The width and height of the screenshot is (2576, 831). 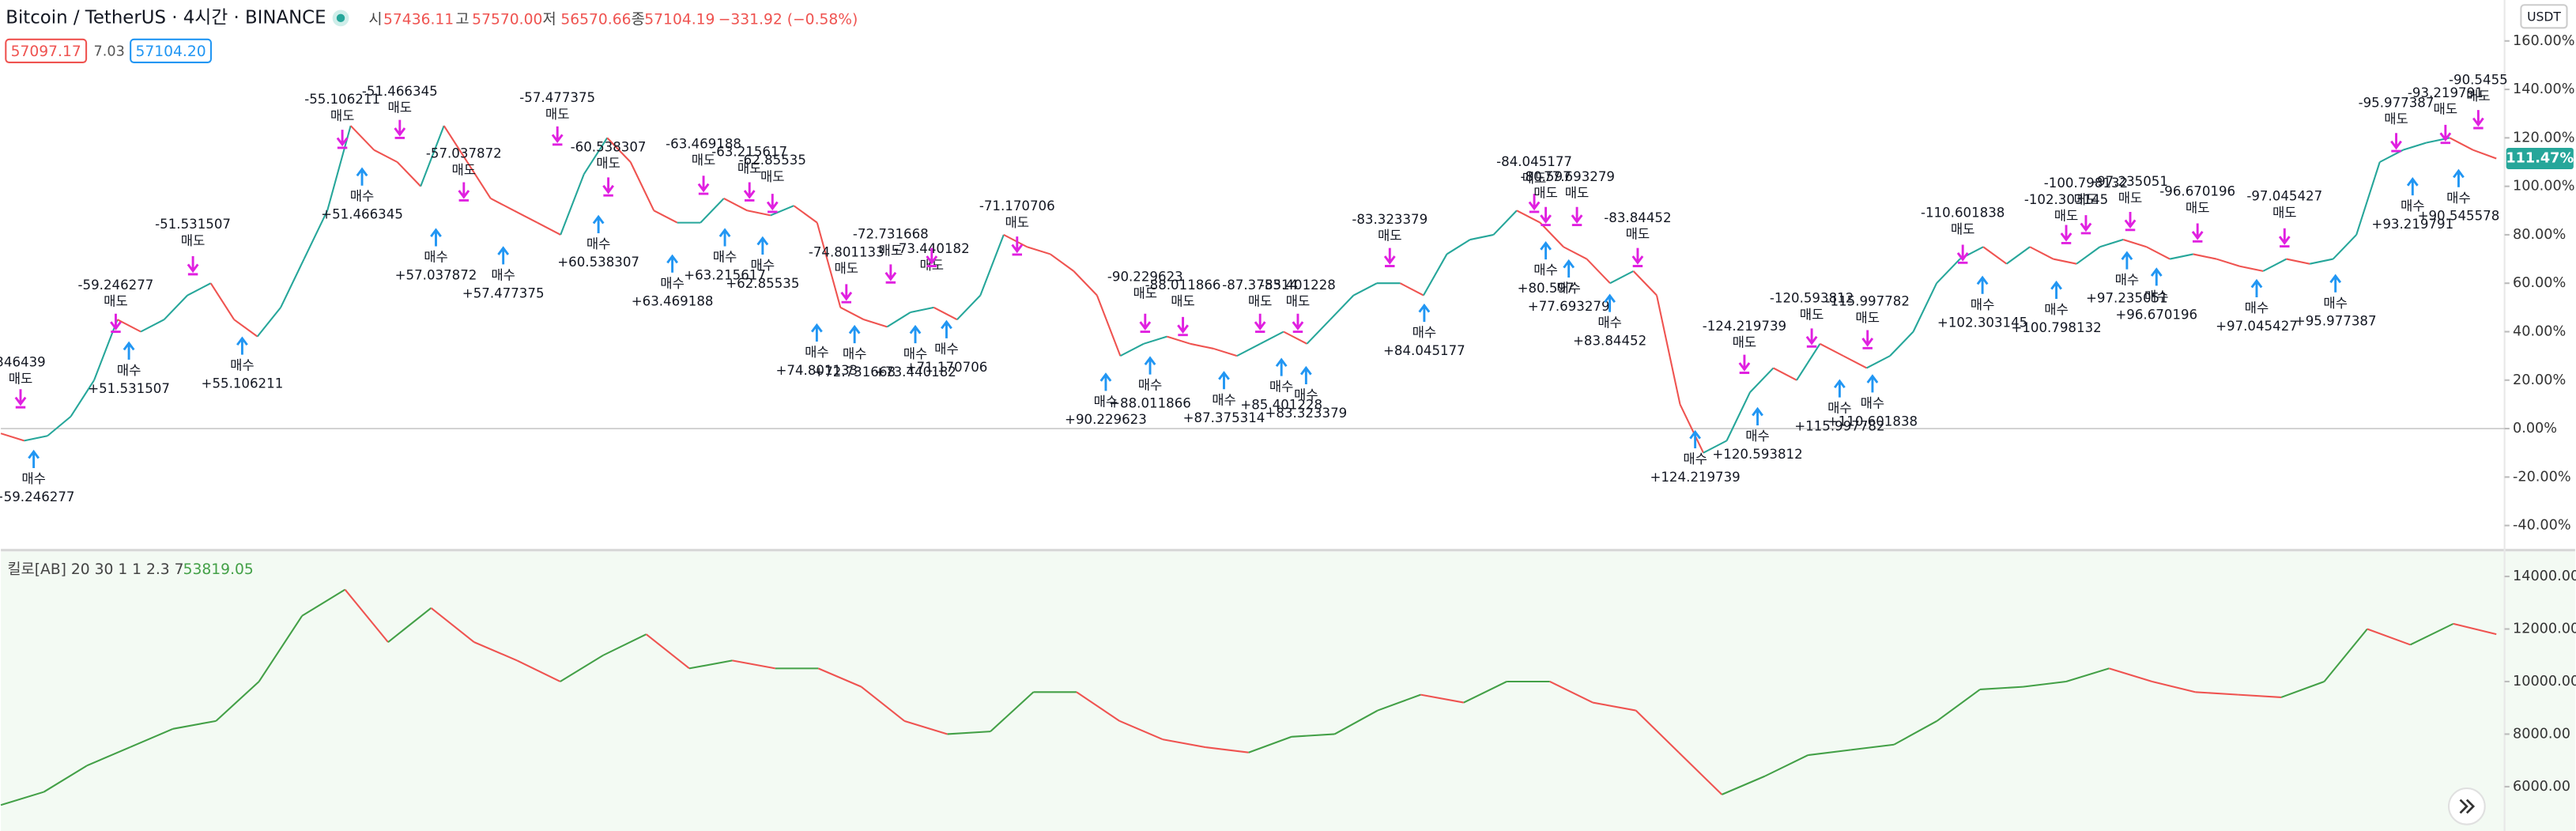 I want to click on buy-value: +84.045177, so click(x=1424, y=350).